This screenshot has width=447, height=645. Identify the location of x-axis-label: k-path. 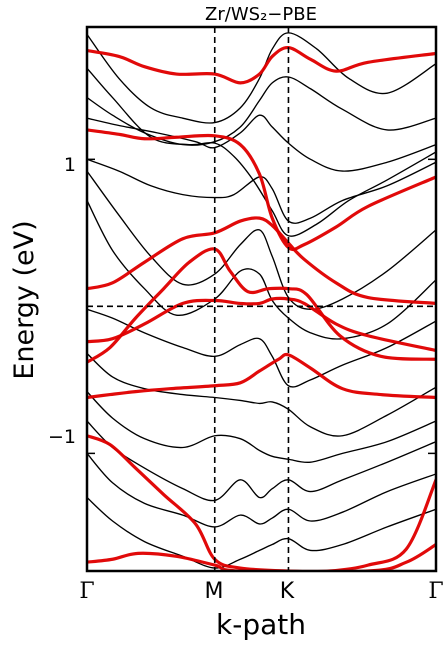
(261, 624).